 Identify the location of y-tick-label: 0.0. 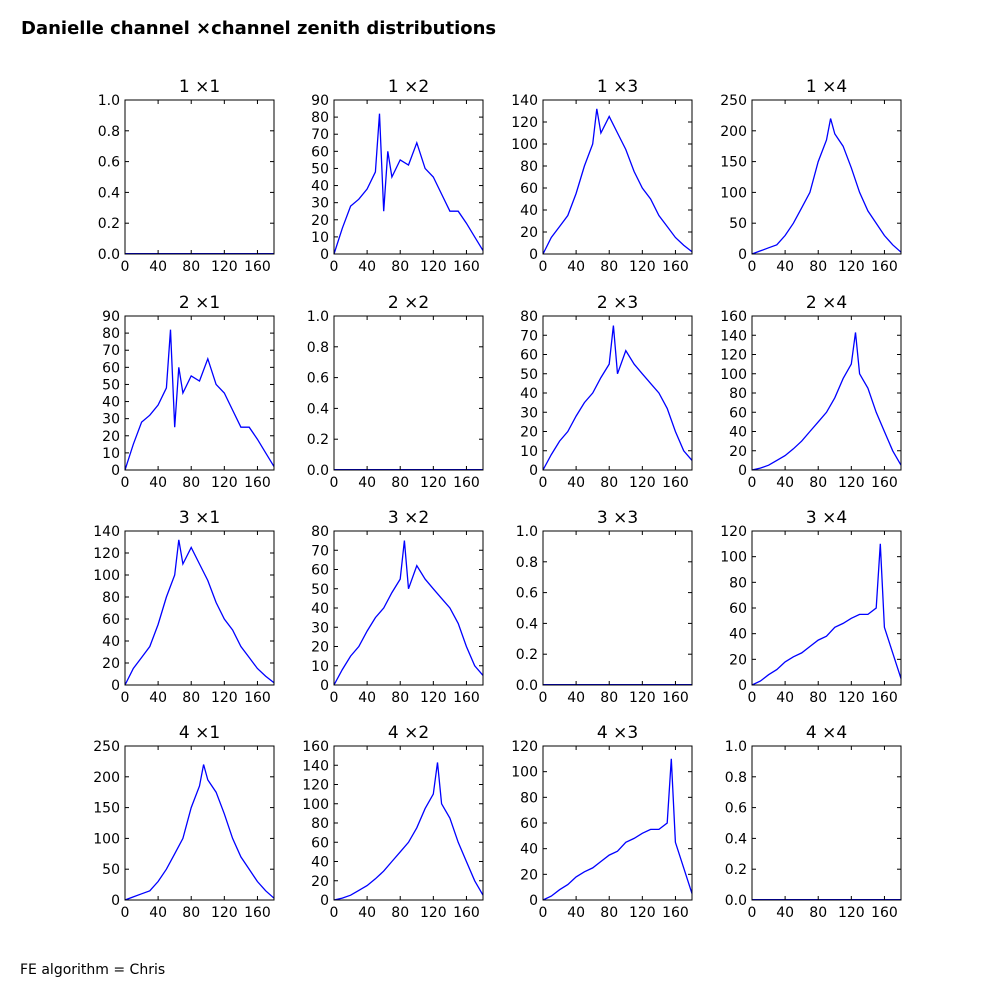
(318, 471).